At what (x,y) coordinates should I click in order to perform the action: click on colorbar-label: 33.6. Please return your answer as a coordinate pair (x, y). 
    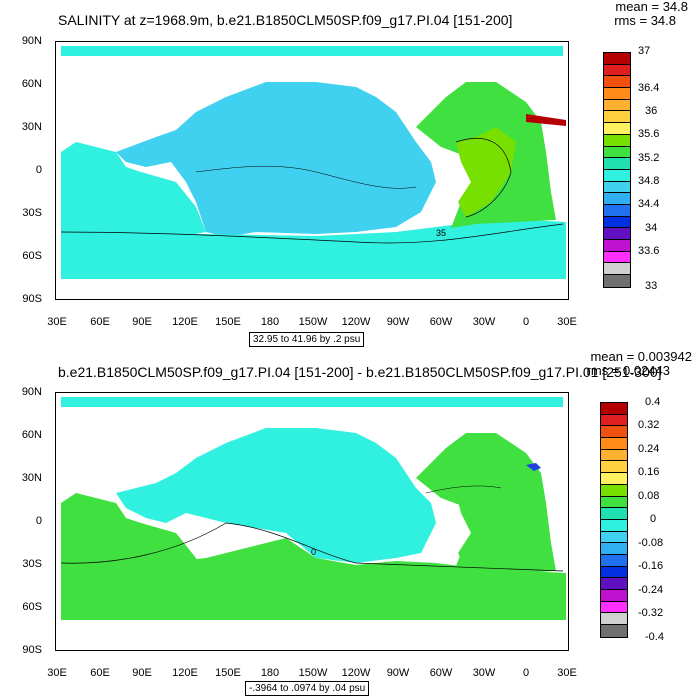
    Looking at the image, I should click on (649, 251).